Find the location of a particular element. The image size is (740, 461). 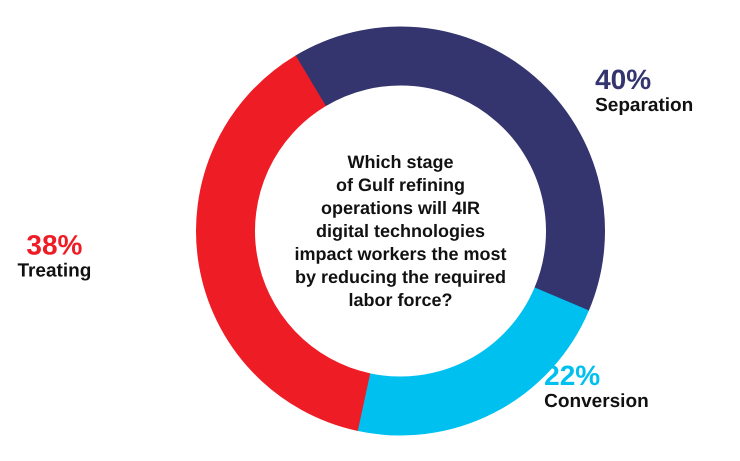

data-label: 40% is located at coordinates (623, 79).